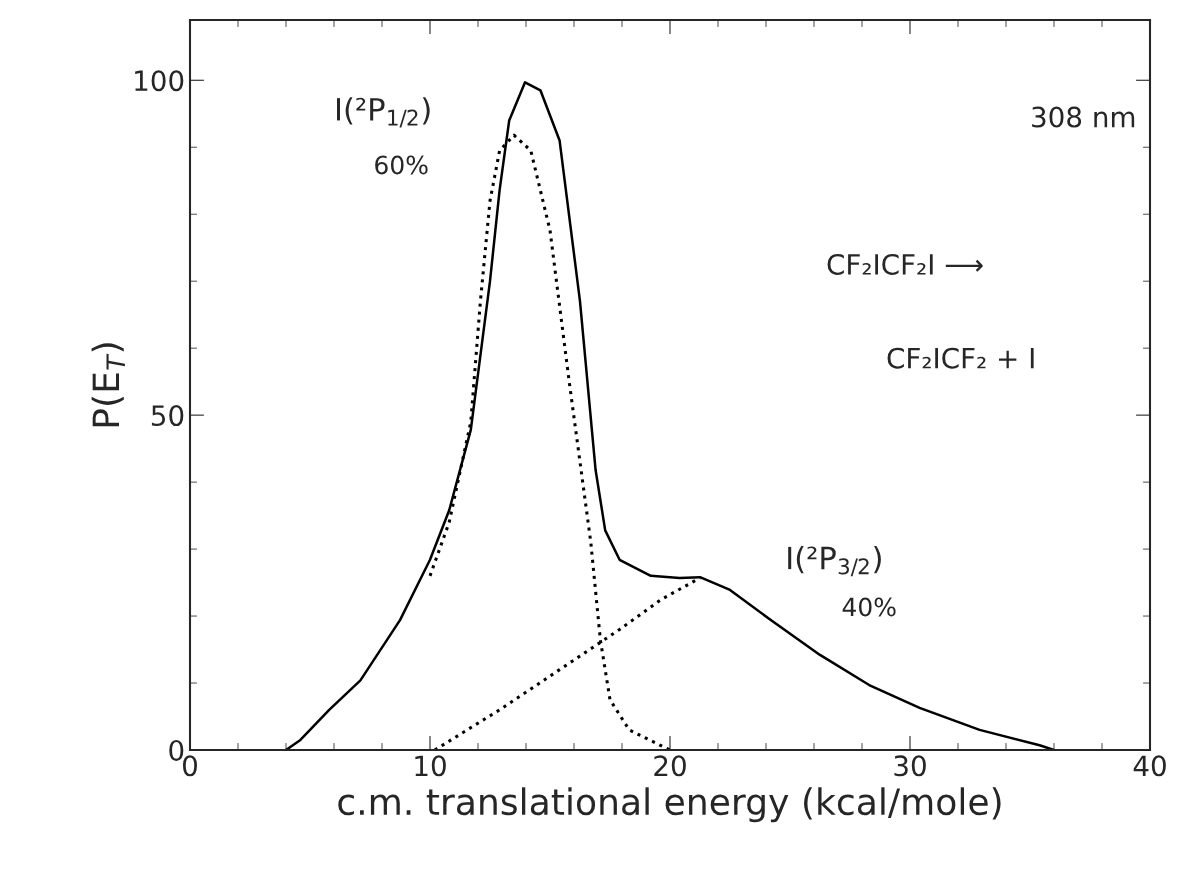 This screenshot has height=892, width=1192. Describe the element at coordinates (960, 358) in the screenshot. I see `annotation: CF₂ICF₂ + I` at that location.